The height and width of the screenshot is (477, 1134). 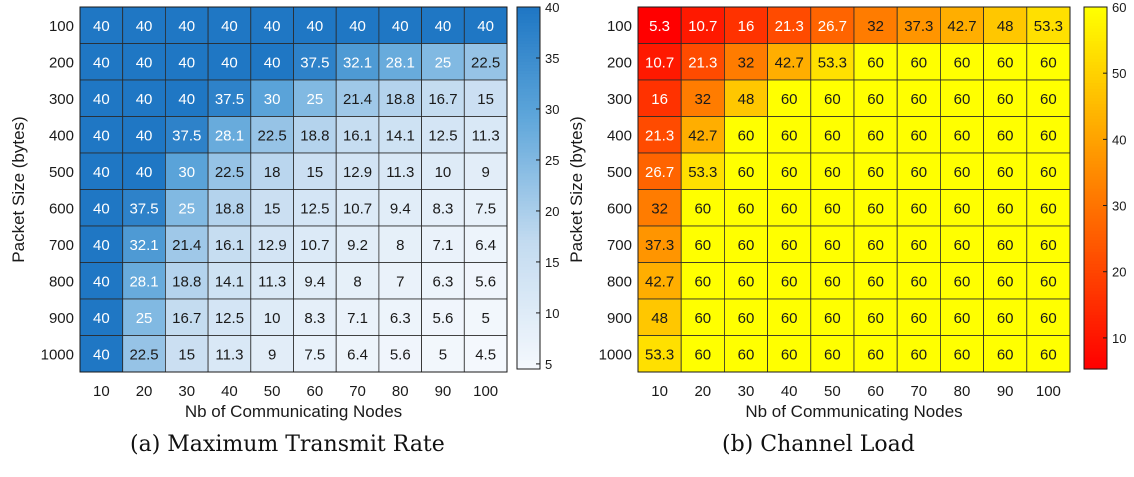 I want to click on cell-label: 21.3, so click(x=702, y=62).